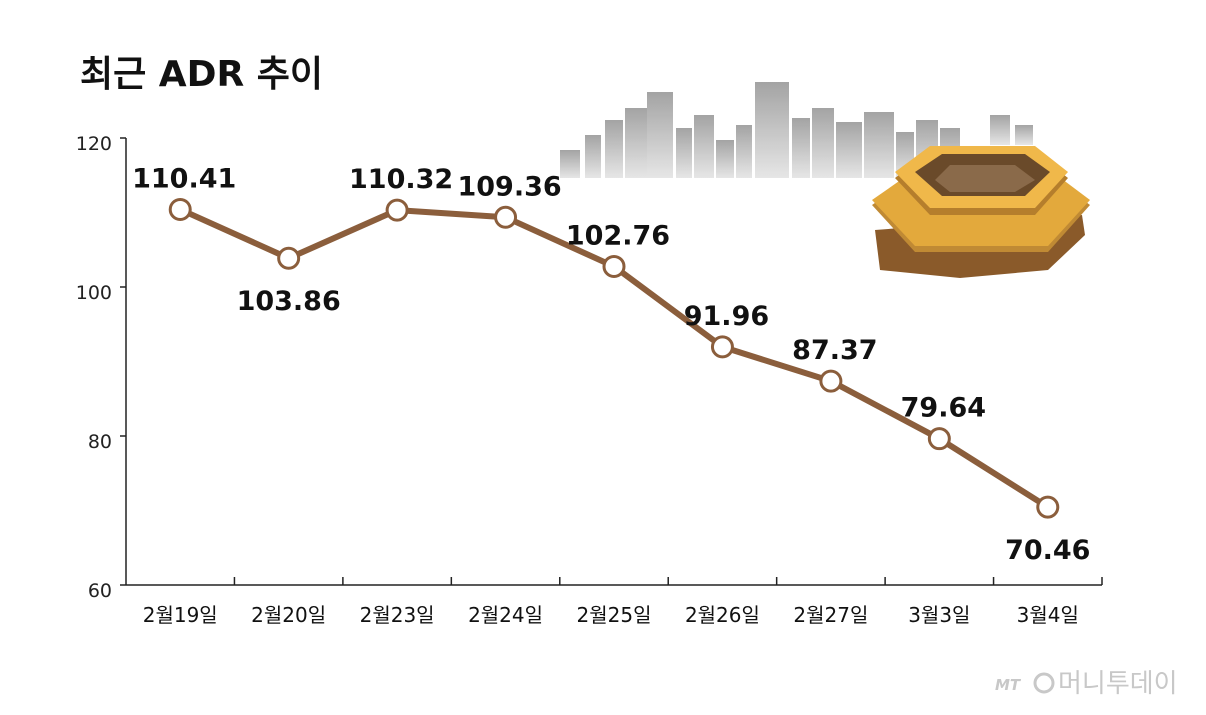 The height and width of the screenshot is (715, 1206). Describe the element at coordinates (614, 615) in the screenshot. I see `x-tick-label: 2월25일` at that location.